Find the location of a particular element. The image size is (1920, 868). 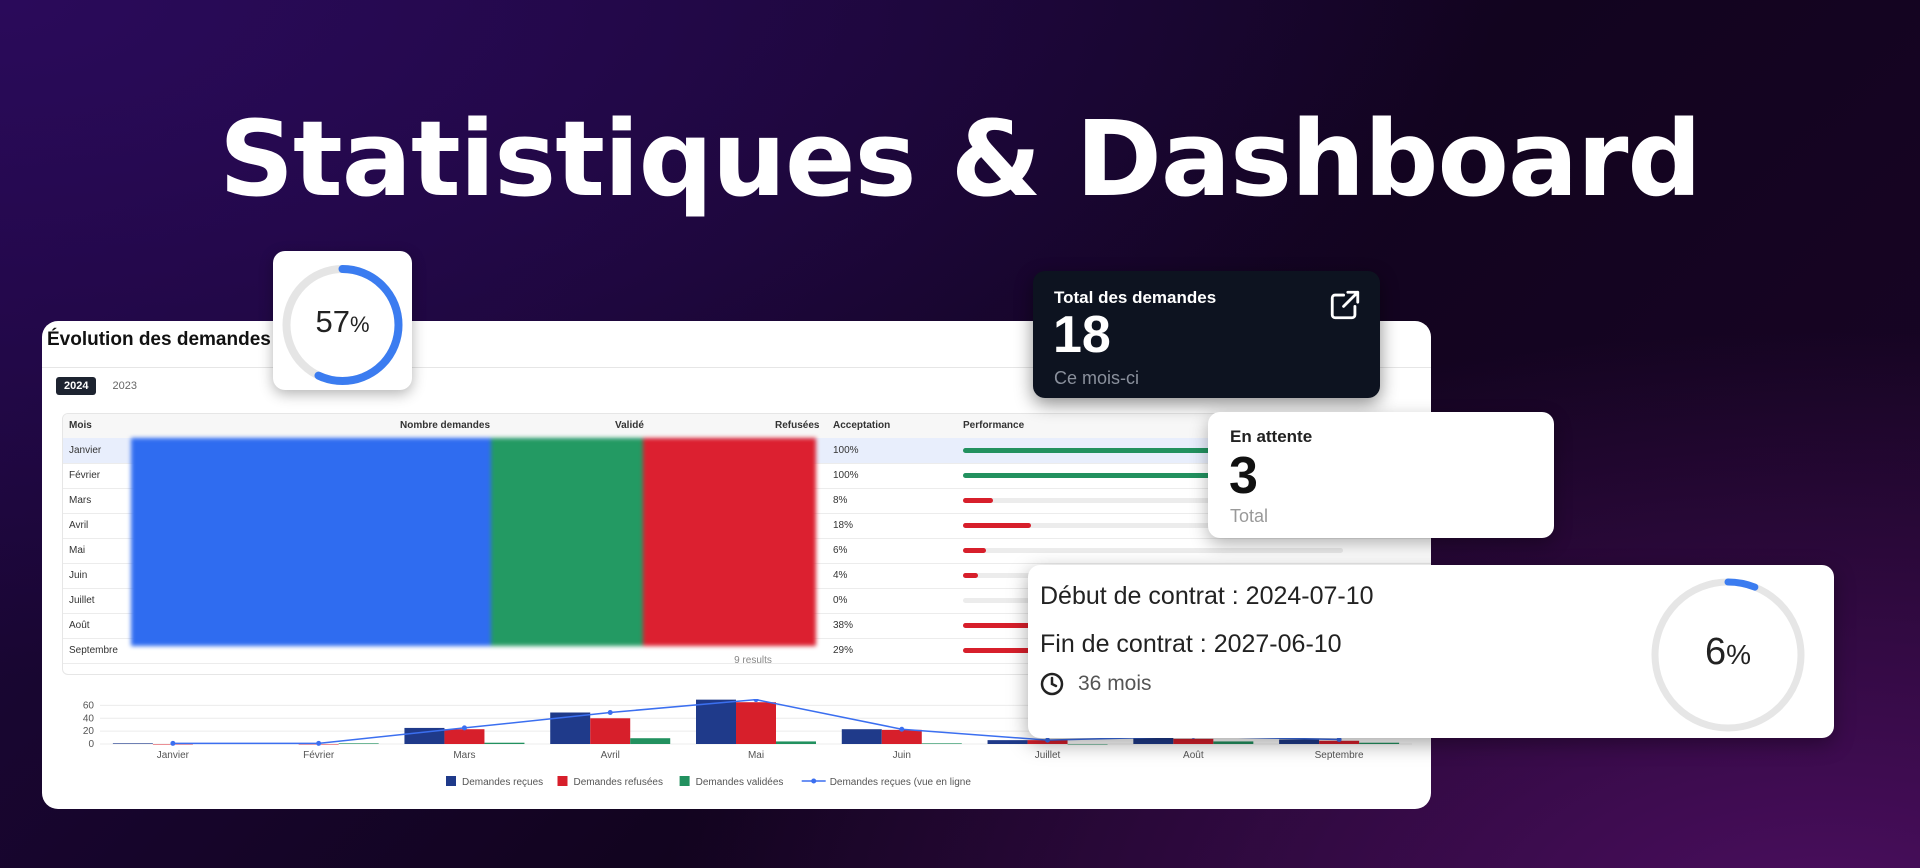

row-month: Juin is located at coordinates (78, 575).